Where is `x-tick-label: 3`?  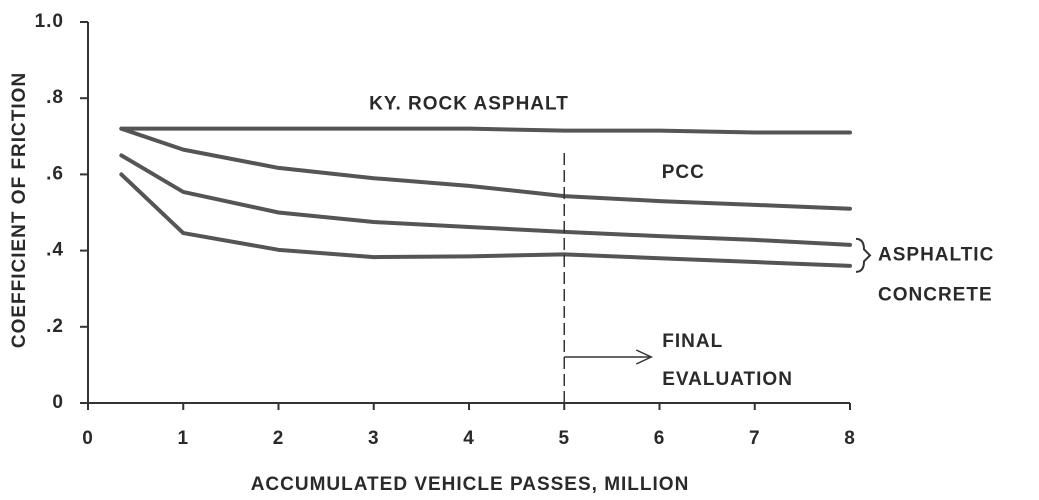 x-tick-label: 3 is located at coordinates (374, 438).